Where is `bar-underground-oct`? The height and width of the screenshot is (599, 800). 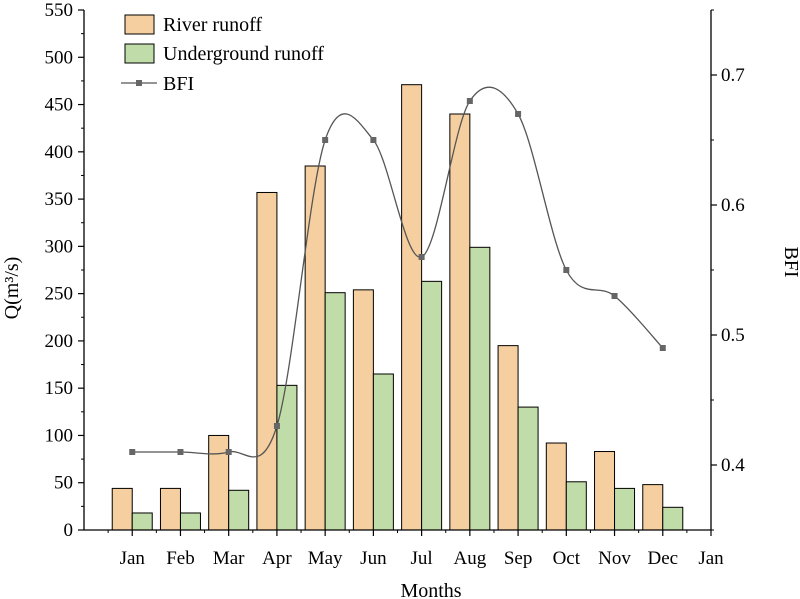 bar-underground-oct is located at coordinates (576, 506).